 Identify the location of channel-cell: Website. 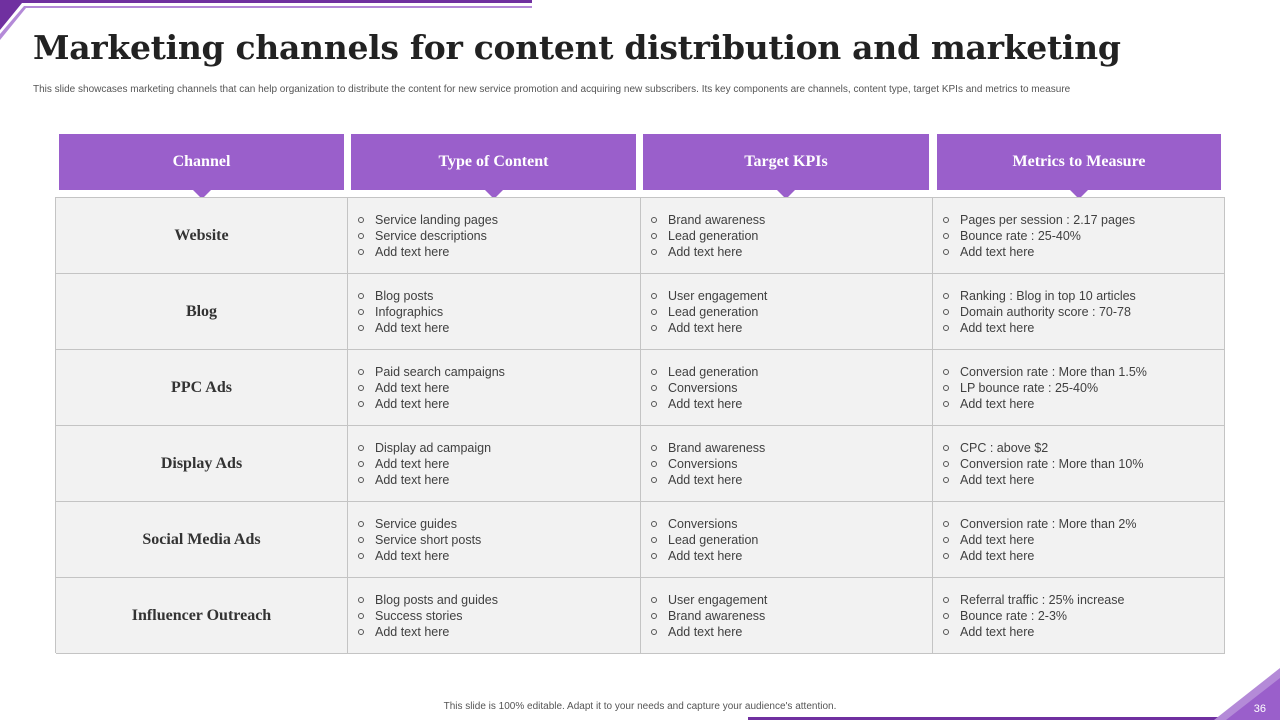
(202, 236).